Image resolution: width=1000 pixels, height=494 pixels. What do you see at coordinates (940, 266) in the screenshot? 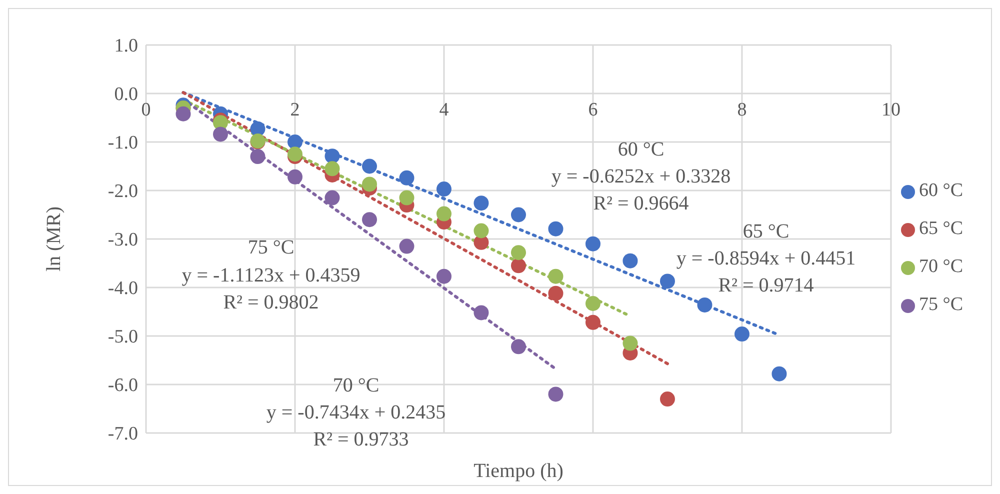
I see `legend-label: 70 °C` at bounding box center [940, 266].